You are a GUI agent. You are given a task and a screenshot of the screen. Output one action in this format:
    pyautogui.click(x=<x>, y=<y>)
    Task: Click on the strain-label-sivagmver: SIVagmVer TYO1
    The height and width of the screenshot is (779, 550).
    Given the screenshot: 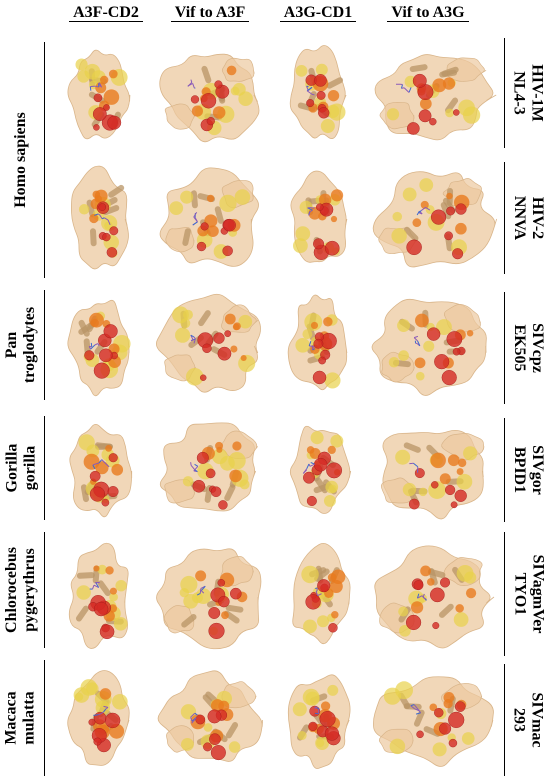 What is the action you would take?
    pyautogui.click(x=529, y=594)
    